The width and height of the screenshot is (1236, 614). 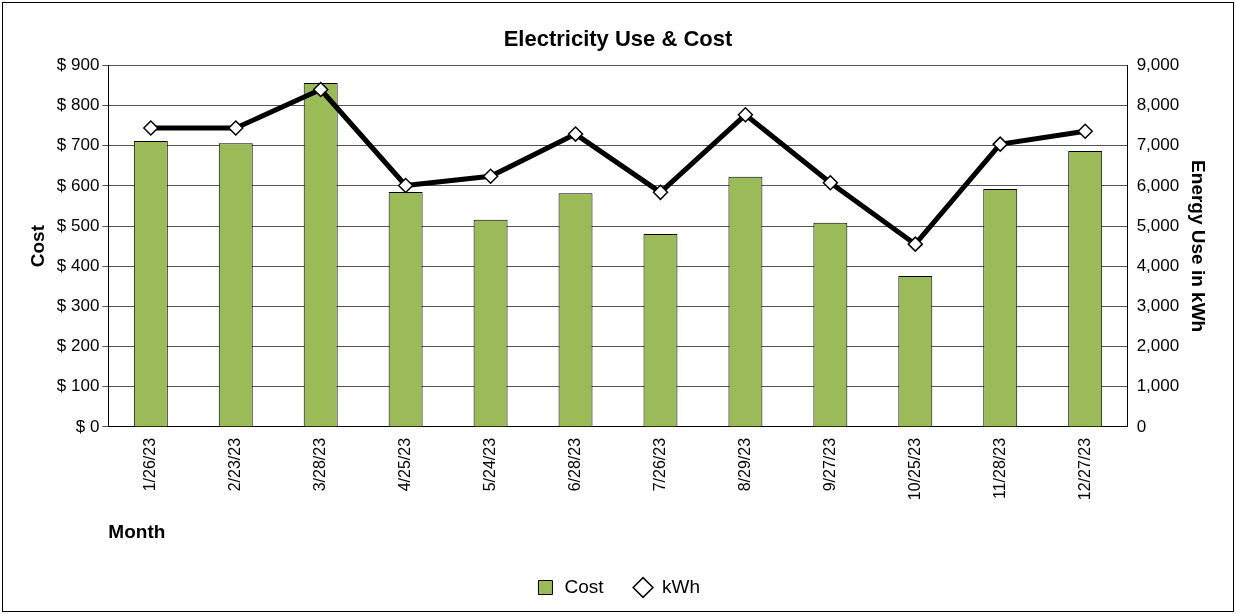 I want to click on y2-tick-label: 8,000, so click(x=1158, y=105).